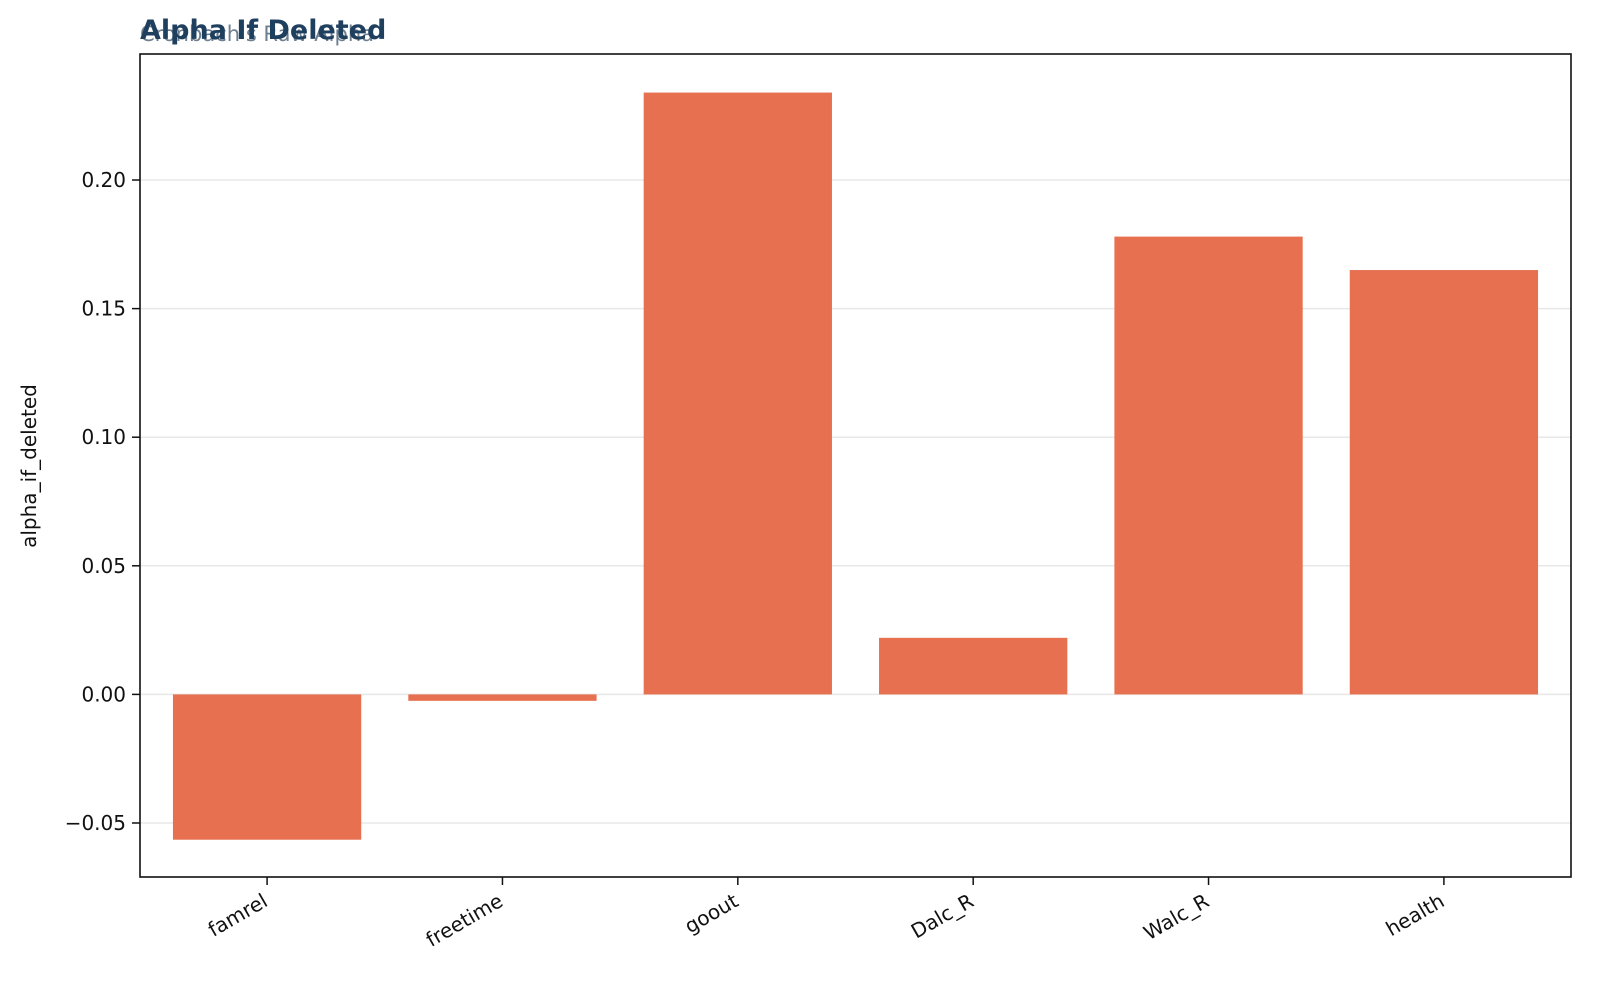 The height and width of the screenshot is (982, 1600). Describe the element at coordinates (1176, 916) in the screenshot. I see `x-tick-label: Walc_R` at that location.